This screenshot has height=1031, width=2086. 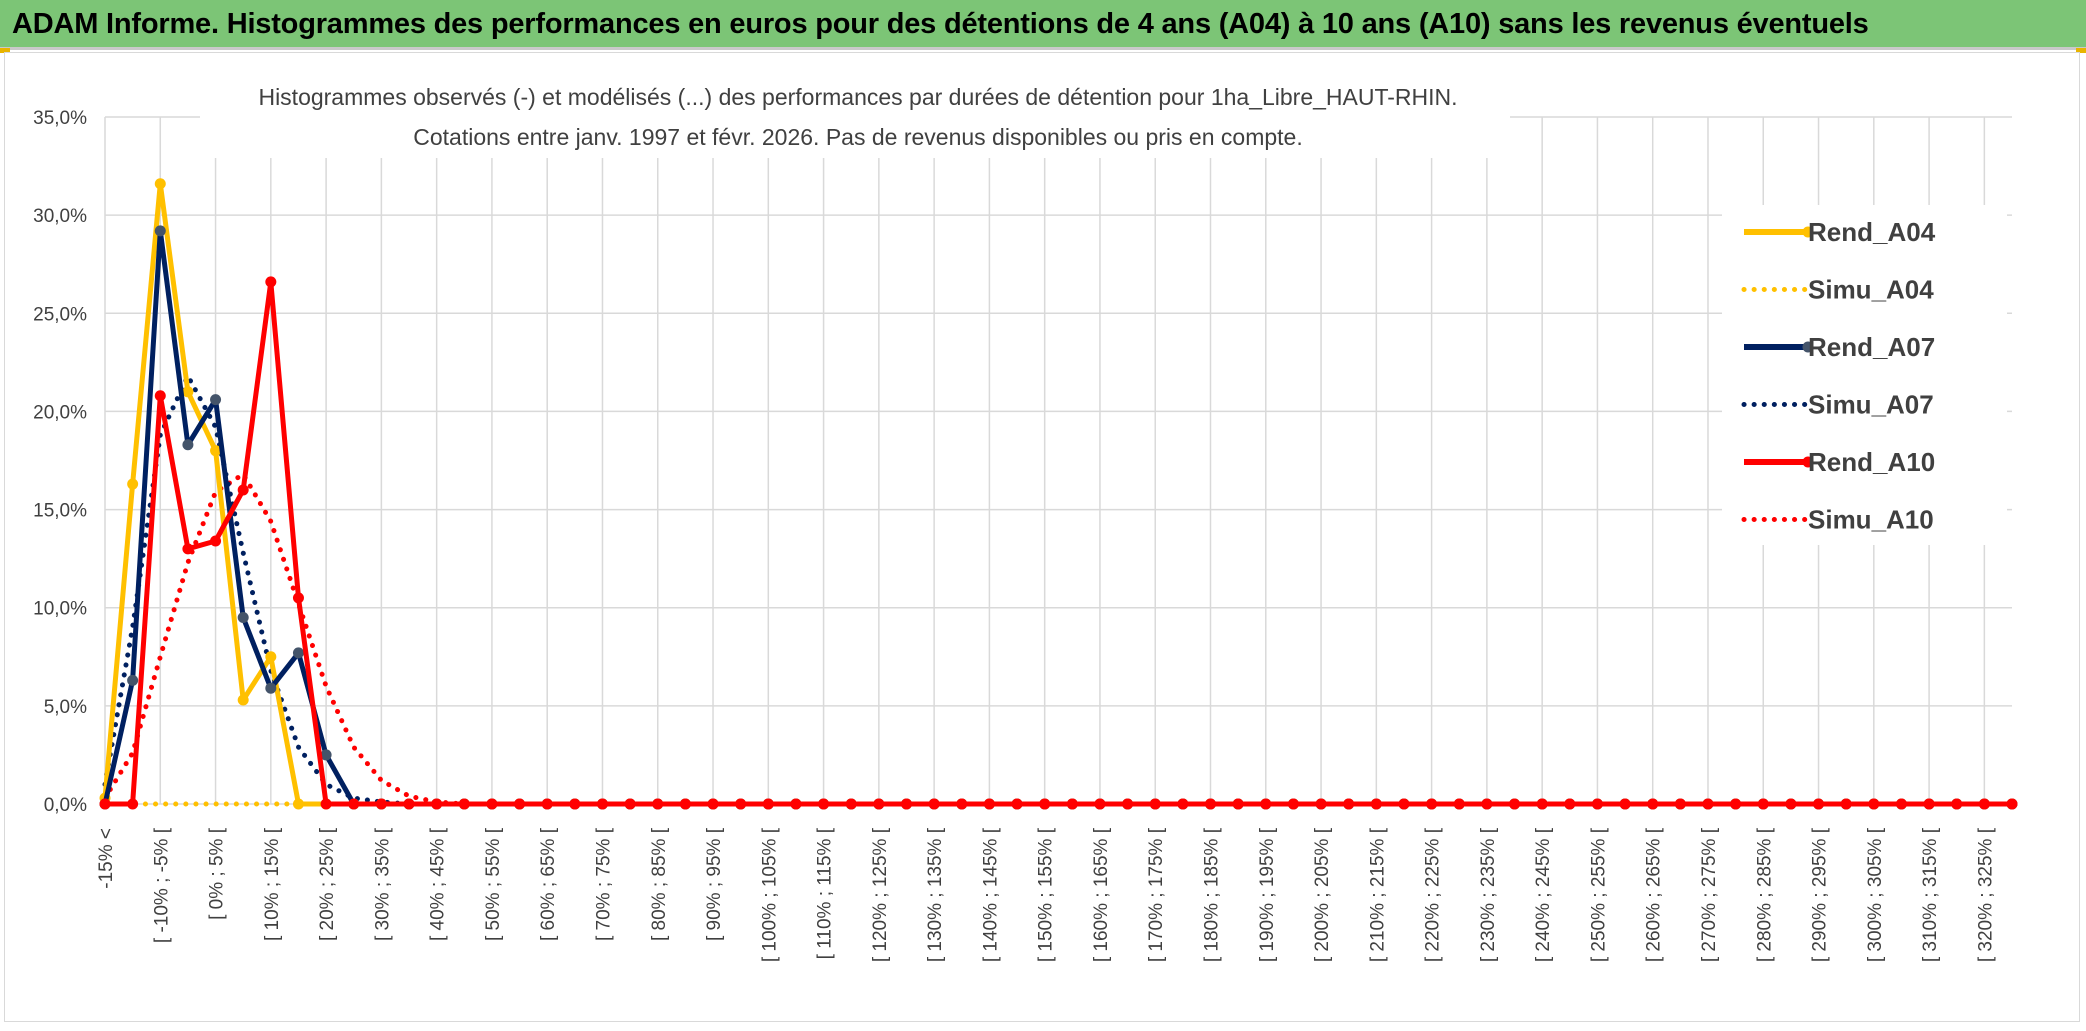 I want to click on x-tick-label: [ 130% ; 135% [, so click(x=935, y=894).